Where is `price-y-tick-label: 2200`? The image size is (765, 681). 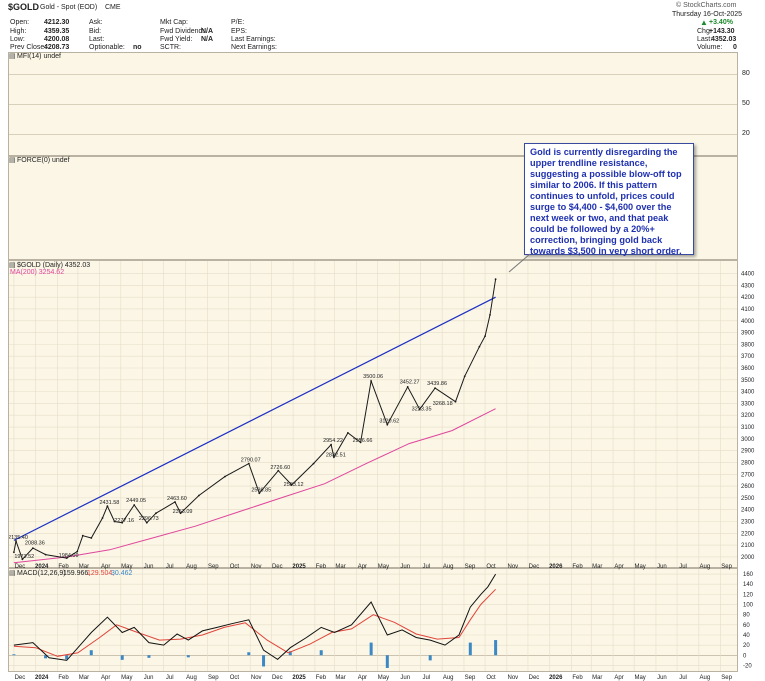 price-y-tick-label: 2200 is located at coordinates (748, 534).